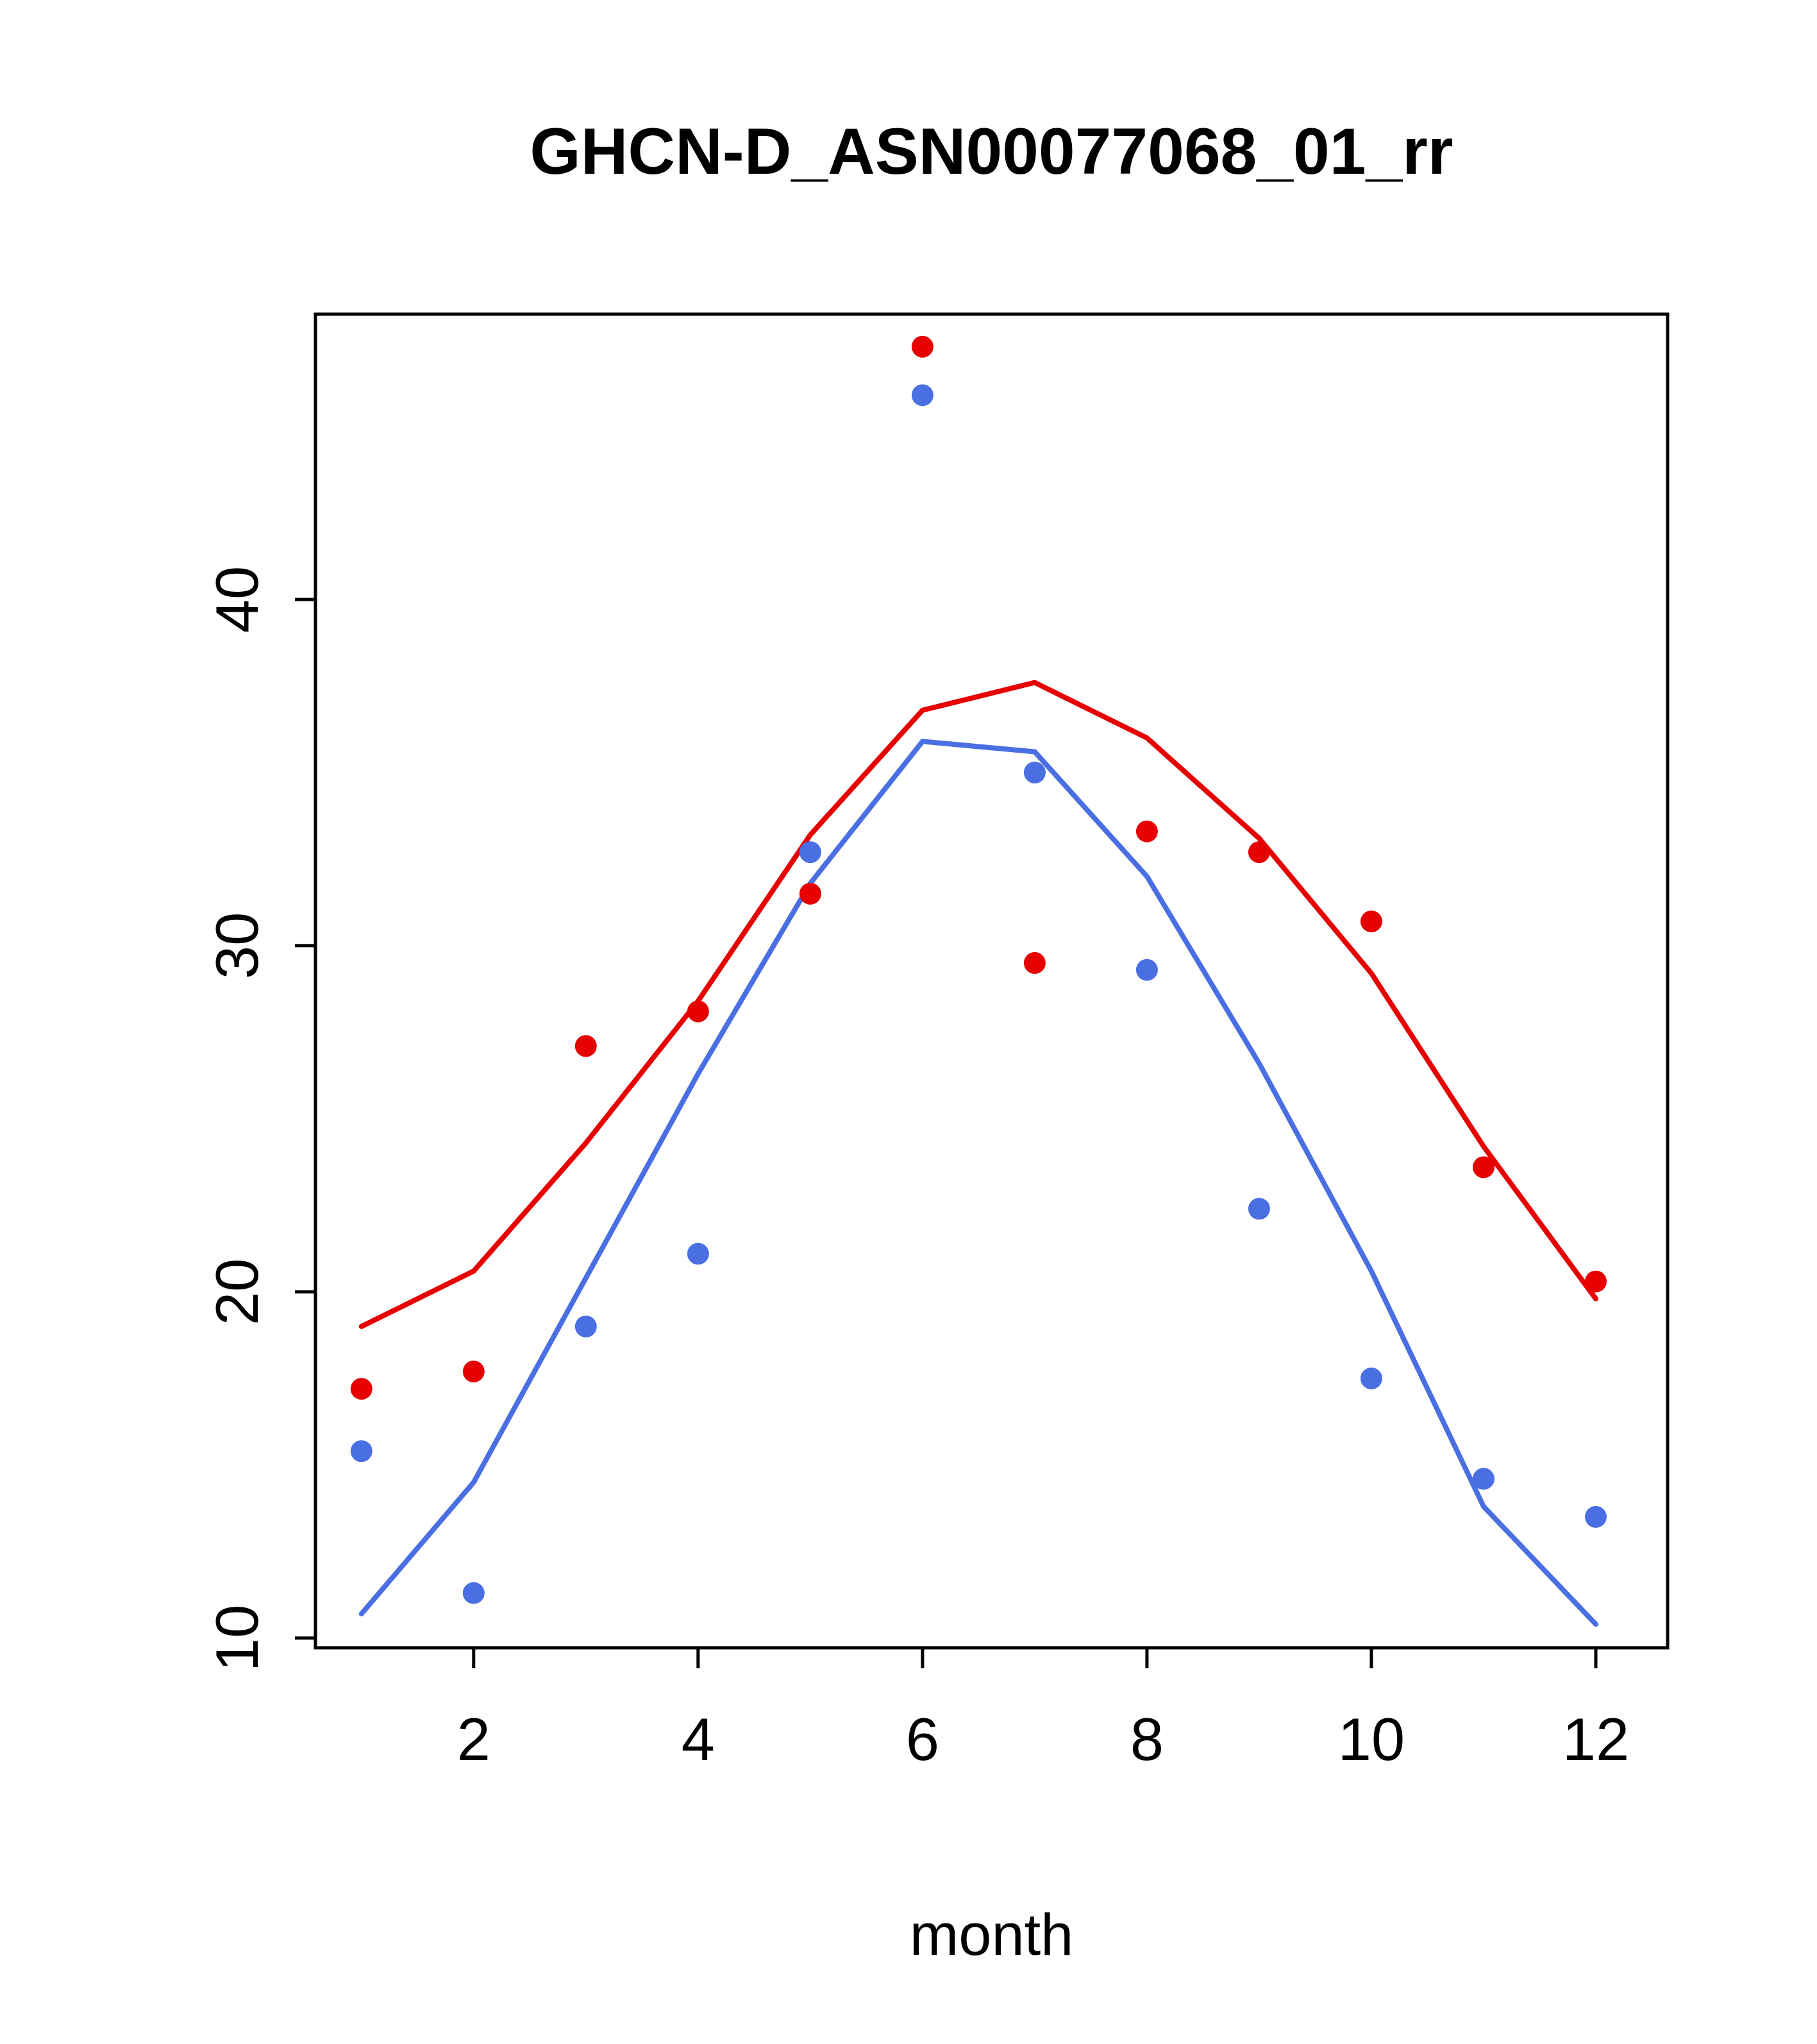 Image resolution: width=1817 pixels, height=2044 pixels. I want to click on y-tick-label: 20, so click(237, 1292).